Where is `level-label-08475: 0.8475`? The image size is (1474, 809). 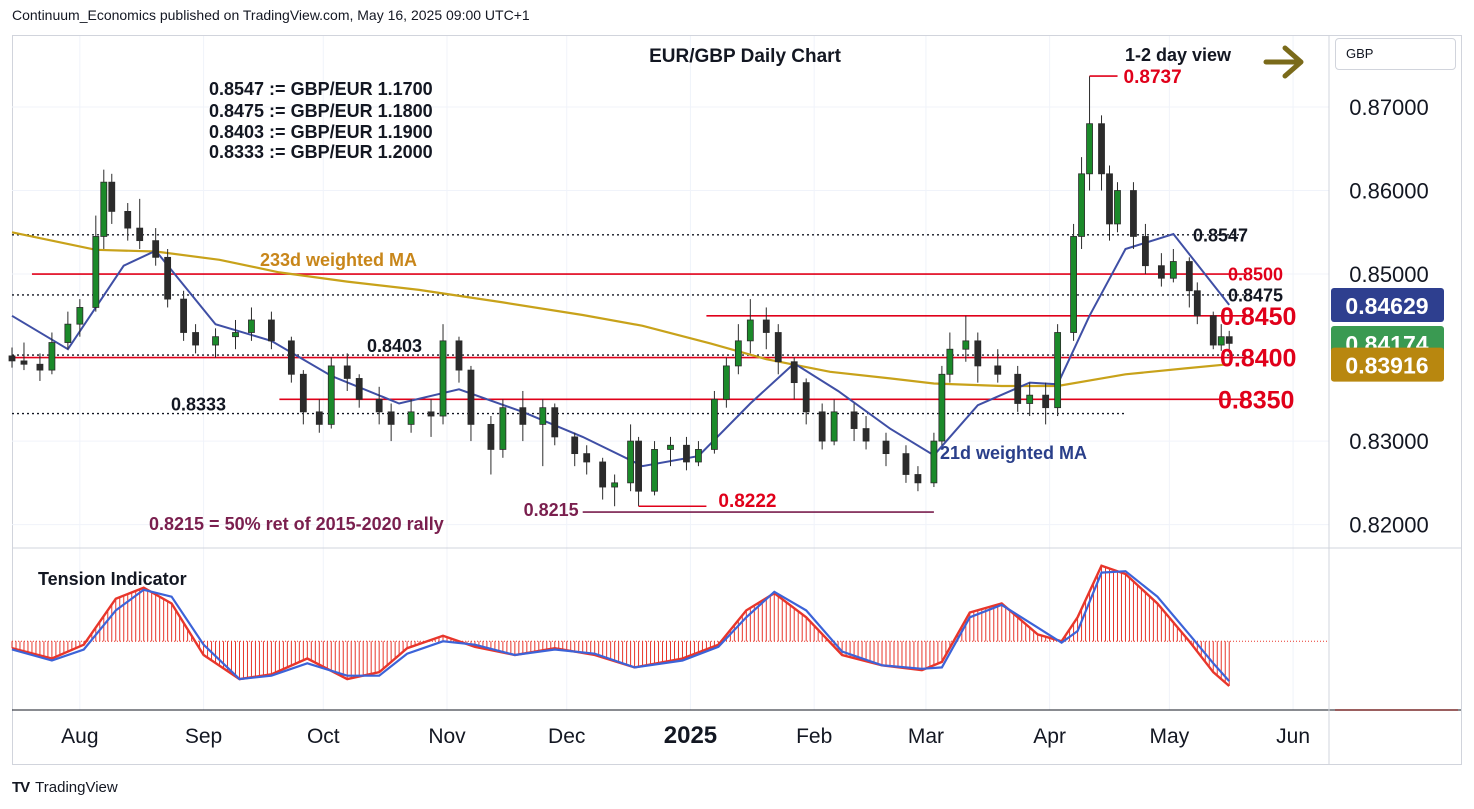 level-label-08475: 0.8475 is located at coordinates (1255, 295).